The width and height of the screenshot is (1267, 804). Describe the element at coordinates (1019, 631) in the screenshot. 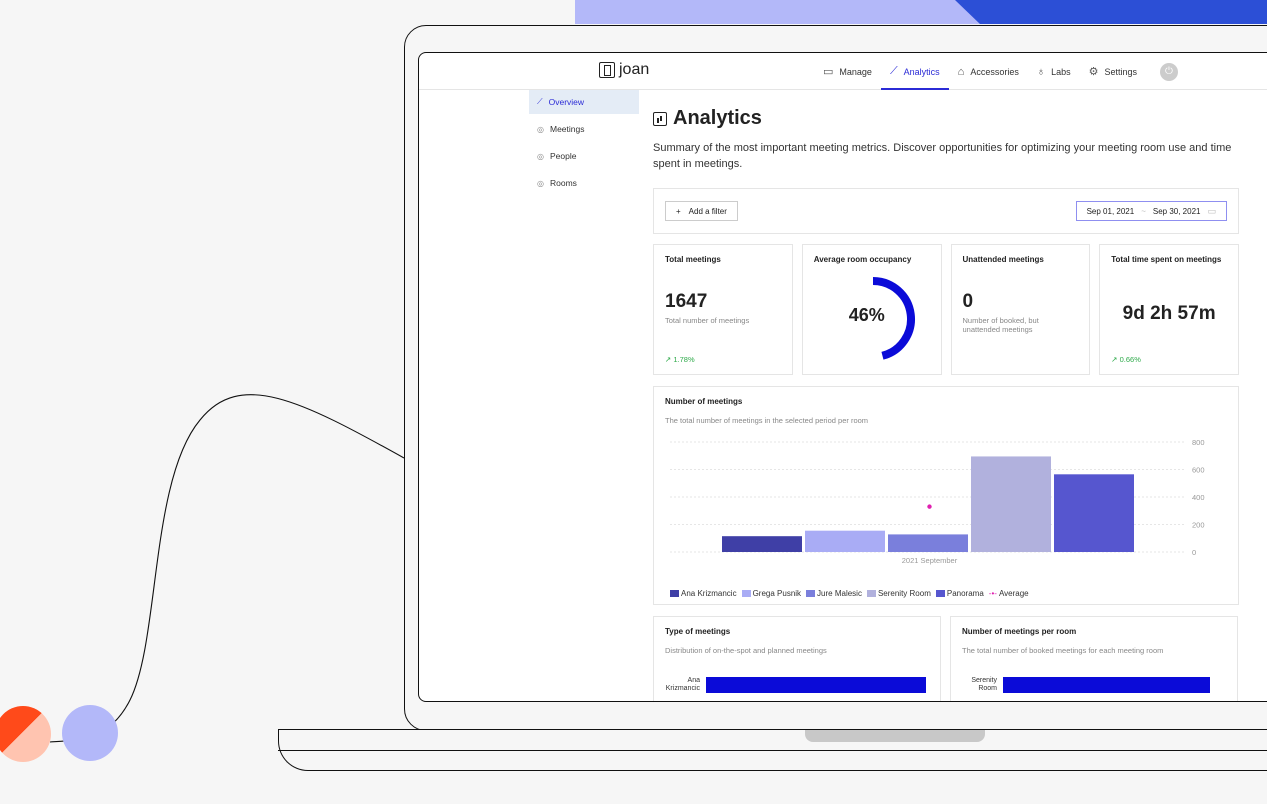

I see `card-title: Number of meetings per room` at that location.